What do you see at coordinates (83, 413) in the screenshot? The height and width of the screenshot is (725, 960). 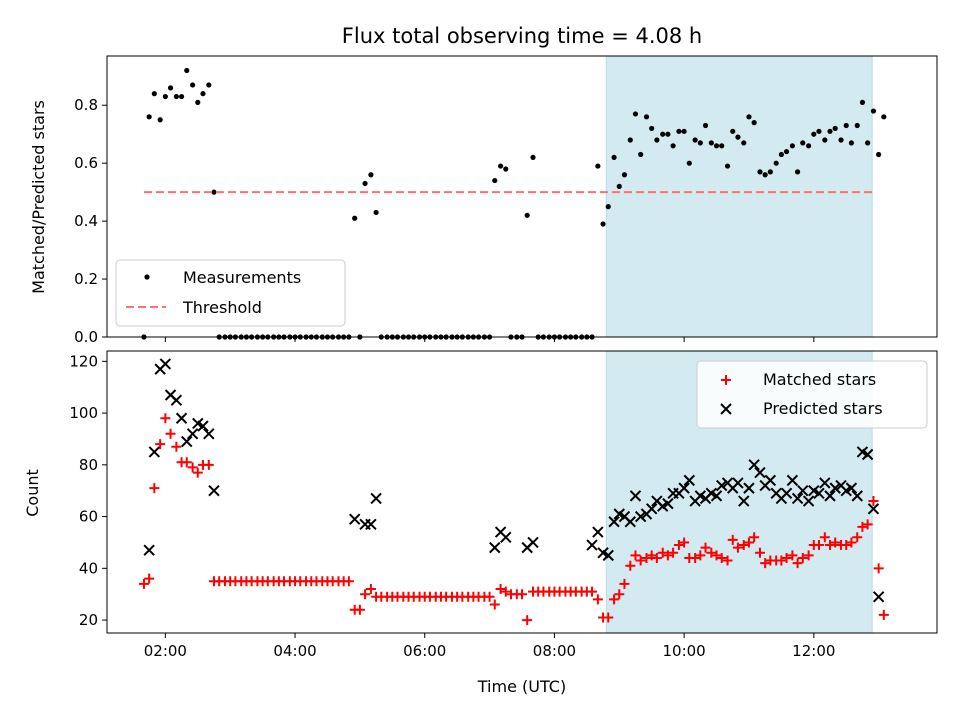 I see `bottom-y-tick-label: 100` at bounding box center [83, 413].